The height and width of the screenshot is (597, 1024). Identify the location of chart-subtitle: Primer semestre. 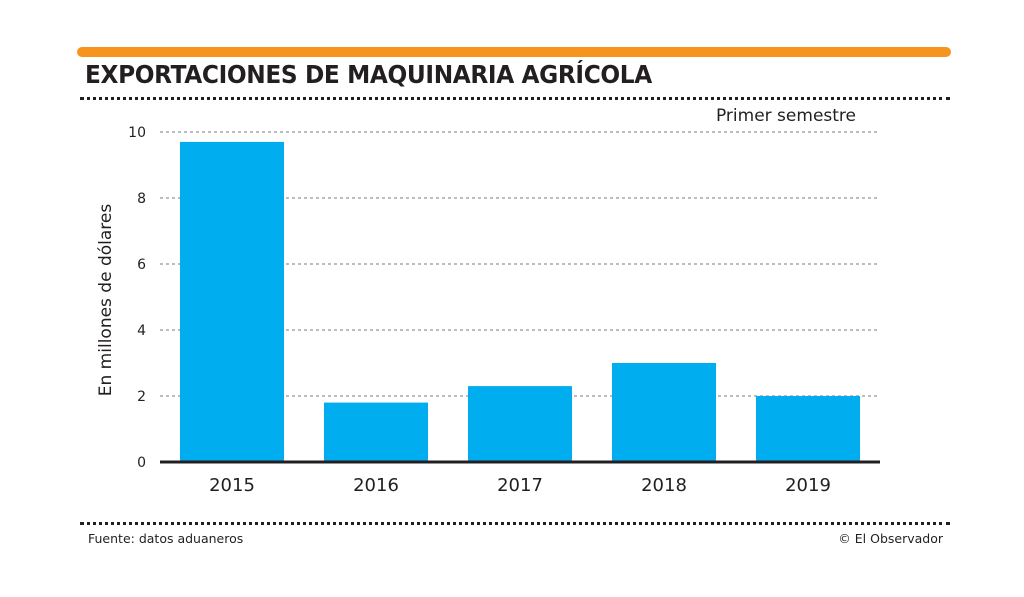
(785, 116).